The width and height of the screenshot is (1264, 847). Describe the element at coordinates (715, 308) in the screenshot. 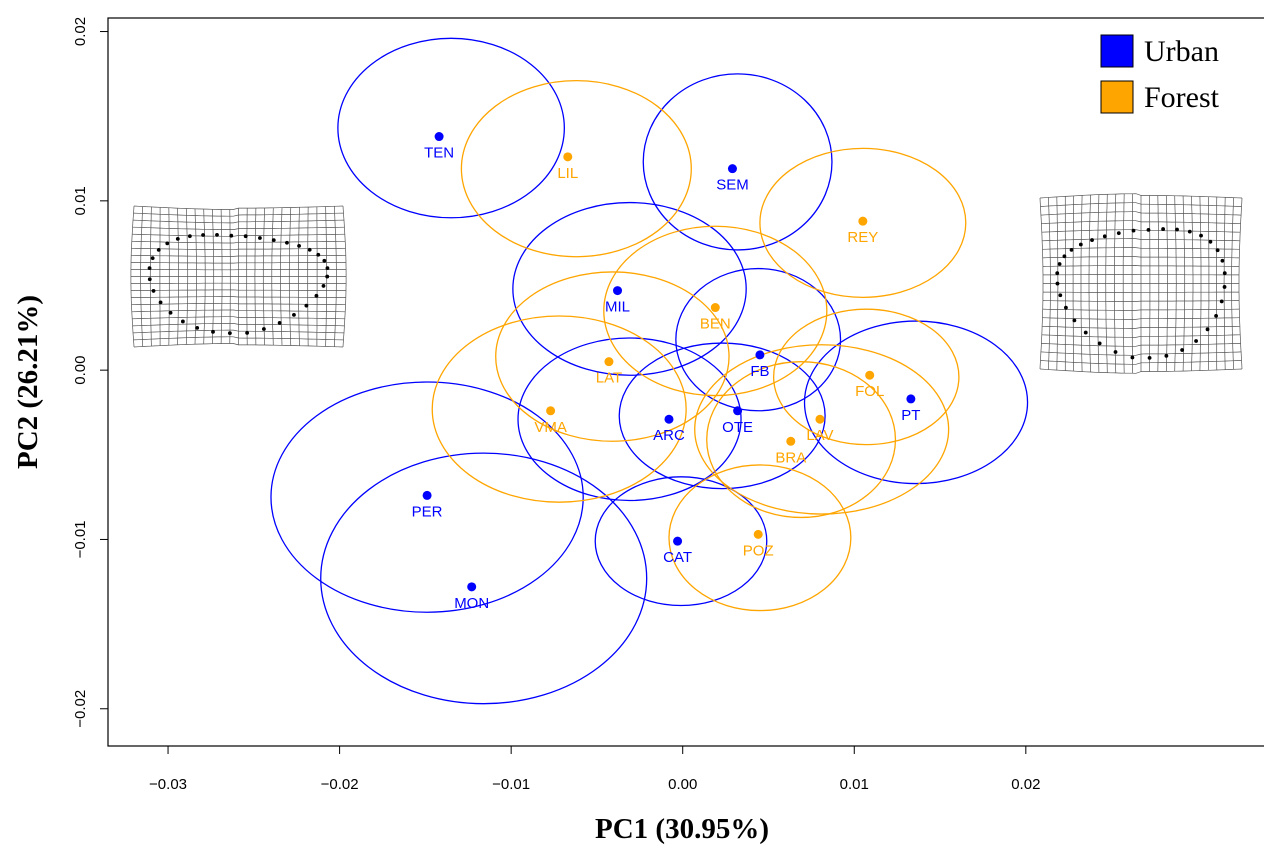

I see `point-ben` at that location.